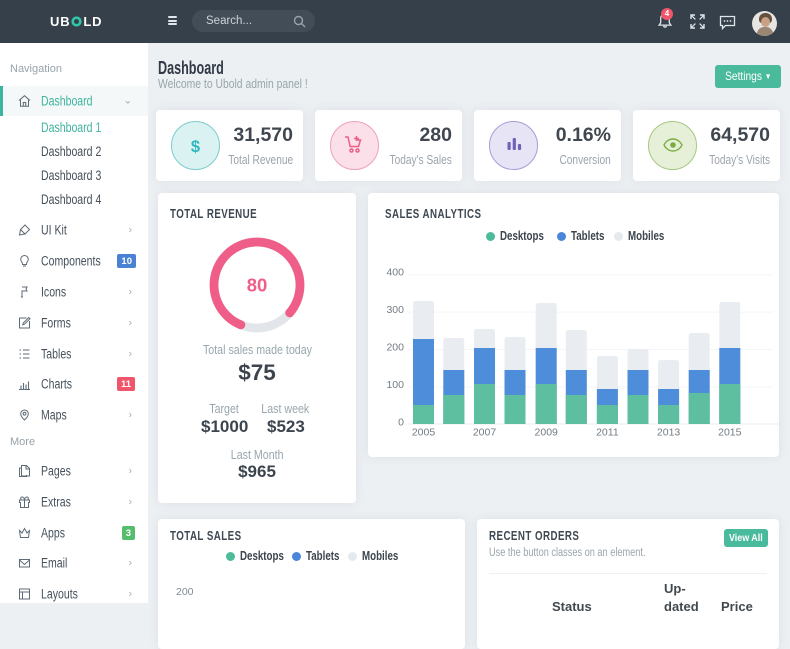 The image size is (790, 649). What do you see at coordinates (395, 348) in the screenshot?
I see `svg-text: 200` at bounding box center [395, 348].